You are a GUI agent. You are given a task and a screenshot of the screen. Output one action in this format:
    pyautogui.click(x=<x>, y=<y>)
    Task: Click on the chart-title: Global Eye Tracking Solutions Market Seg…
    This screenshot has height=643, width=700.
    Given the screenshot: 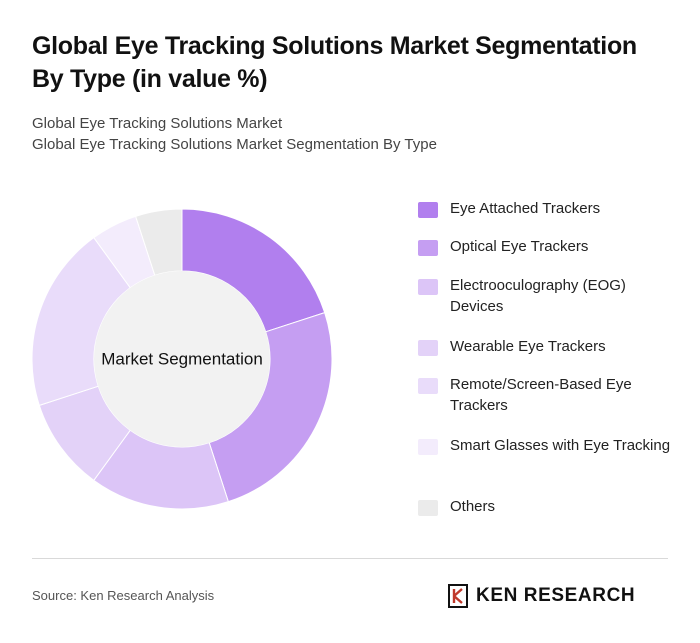 What is the action you would take?
    pyautogui.click(x=334, y=62)
    